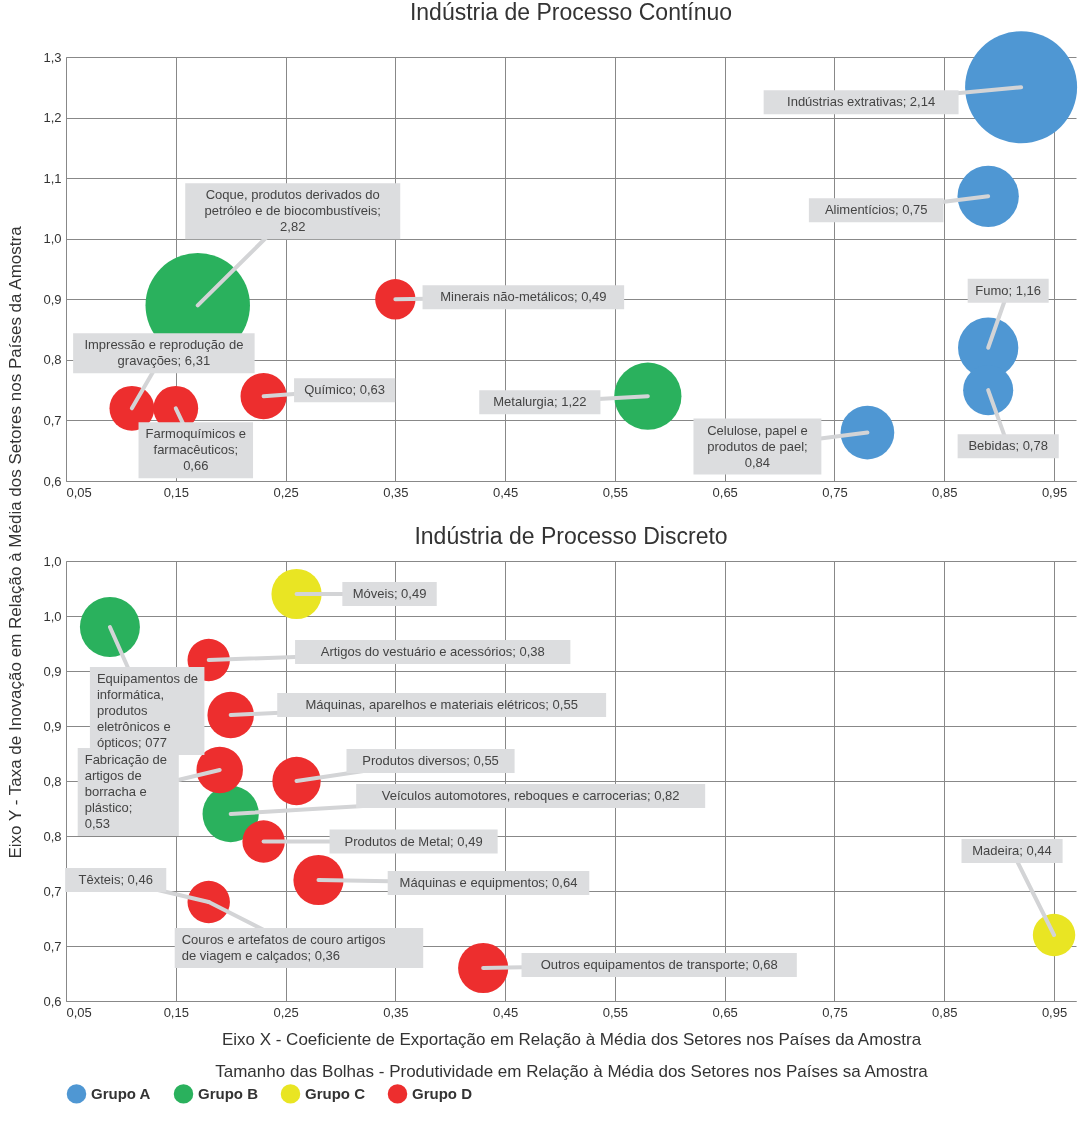 This screenshot has width=1092, height=1137. Describe the element at coordinates (15, 542) in the screenshot. I see `y-axis-title: Eixo Y - Taxa de Inovação em Relação à Média dos Setores nos Países da Amostra` at that location.